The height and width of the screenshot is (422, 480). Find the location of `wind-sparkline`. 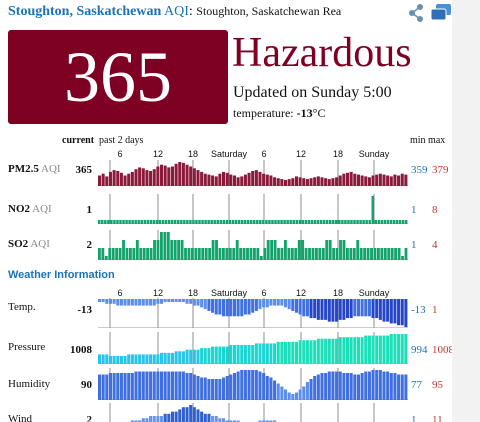

wind-sparkline is located at coordinates (253, 412).